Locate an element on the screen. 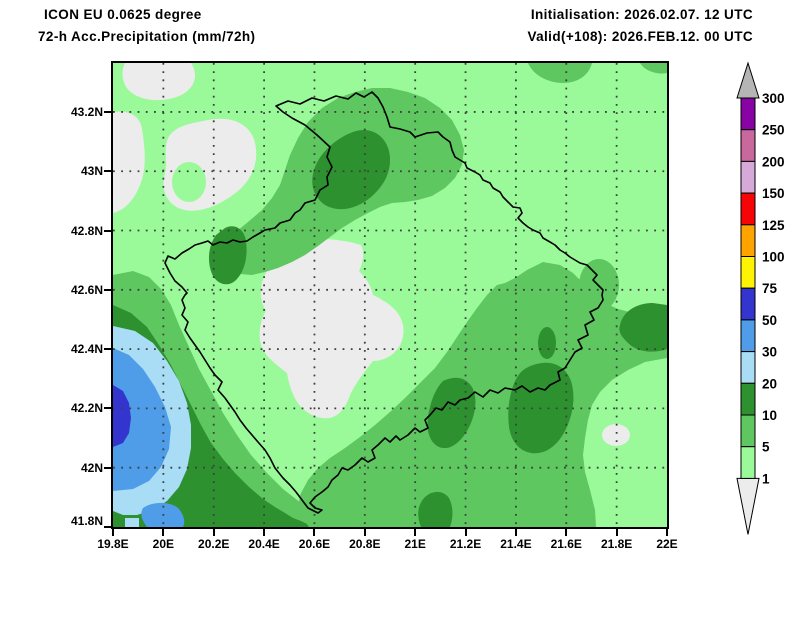 The width and height of the screenshot is (800, 618). lat-tick-label: 43.2N is located at coordinates (86, 111).